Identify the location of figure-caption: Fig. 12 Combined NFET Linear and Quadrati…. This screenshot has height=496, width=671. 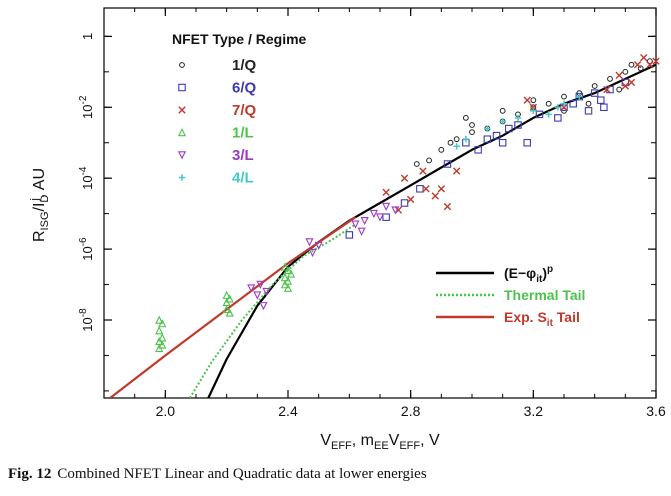
(217, 474).